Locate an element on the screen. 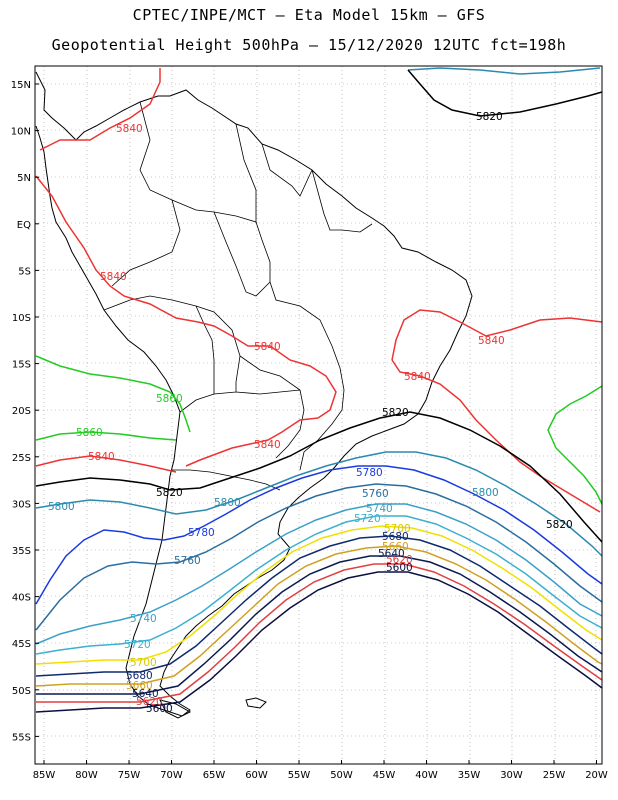  lon-tick-label: 40W is located at coordinates (426, 775).